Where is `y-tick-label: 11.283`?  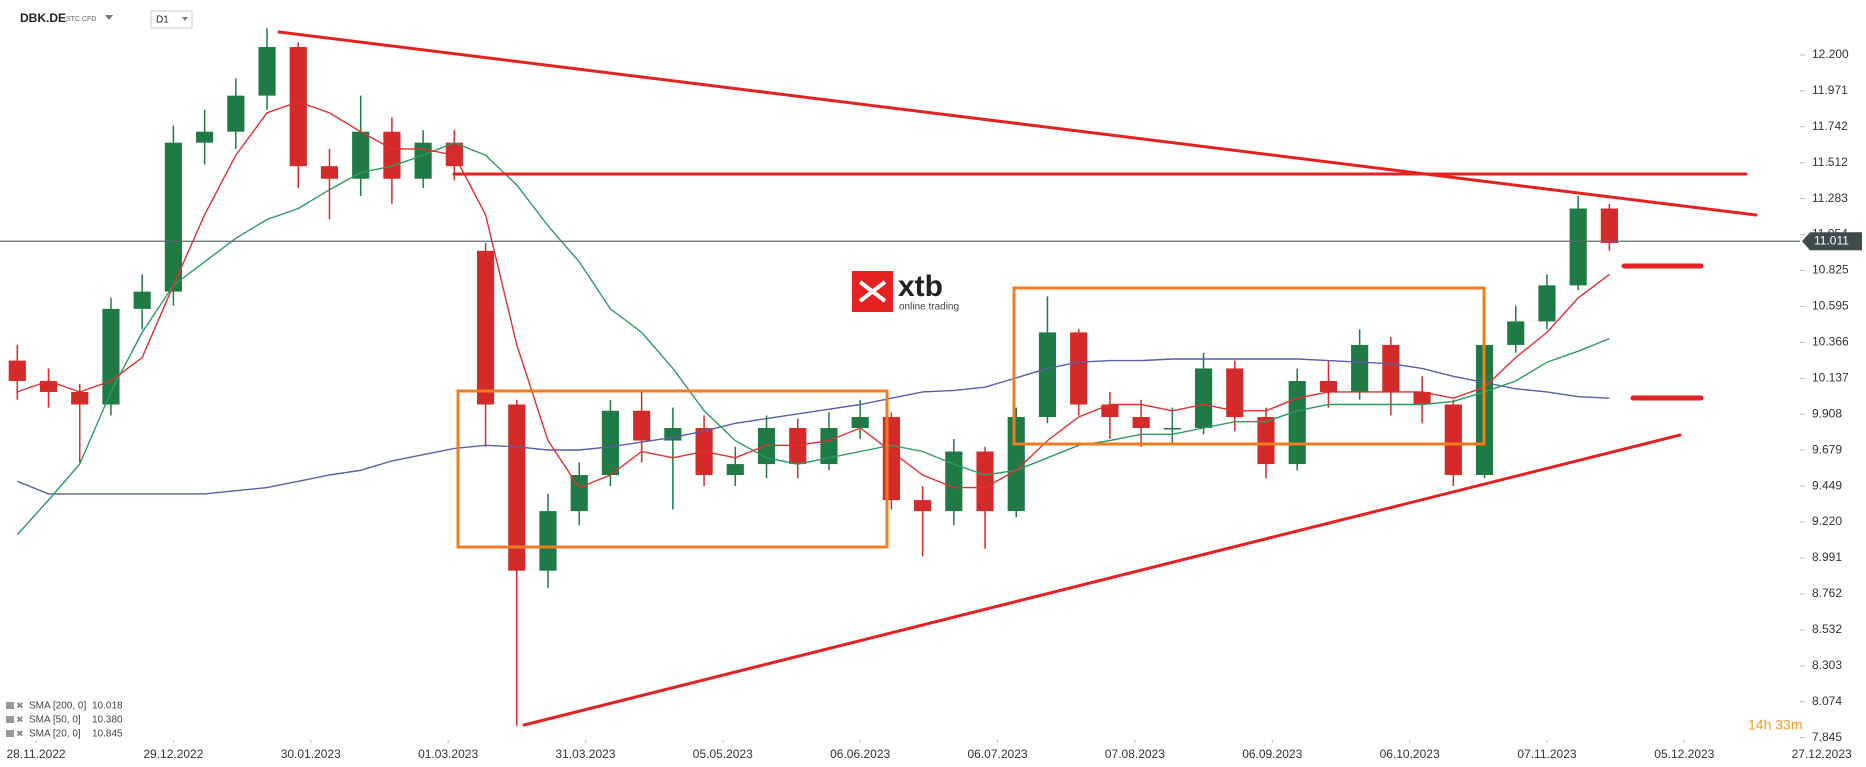 y-tick-label: 11.283 is located at coordinates (1830, 198).